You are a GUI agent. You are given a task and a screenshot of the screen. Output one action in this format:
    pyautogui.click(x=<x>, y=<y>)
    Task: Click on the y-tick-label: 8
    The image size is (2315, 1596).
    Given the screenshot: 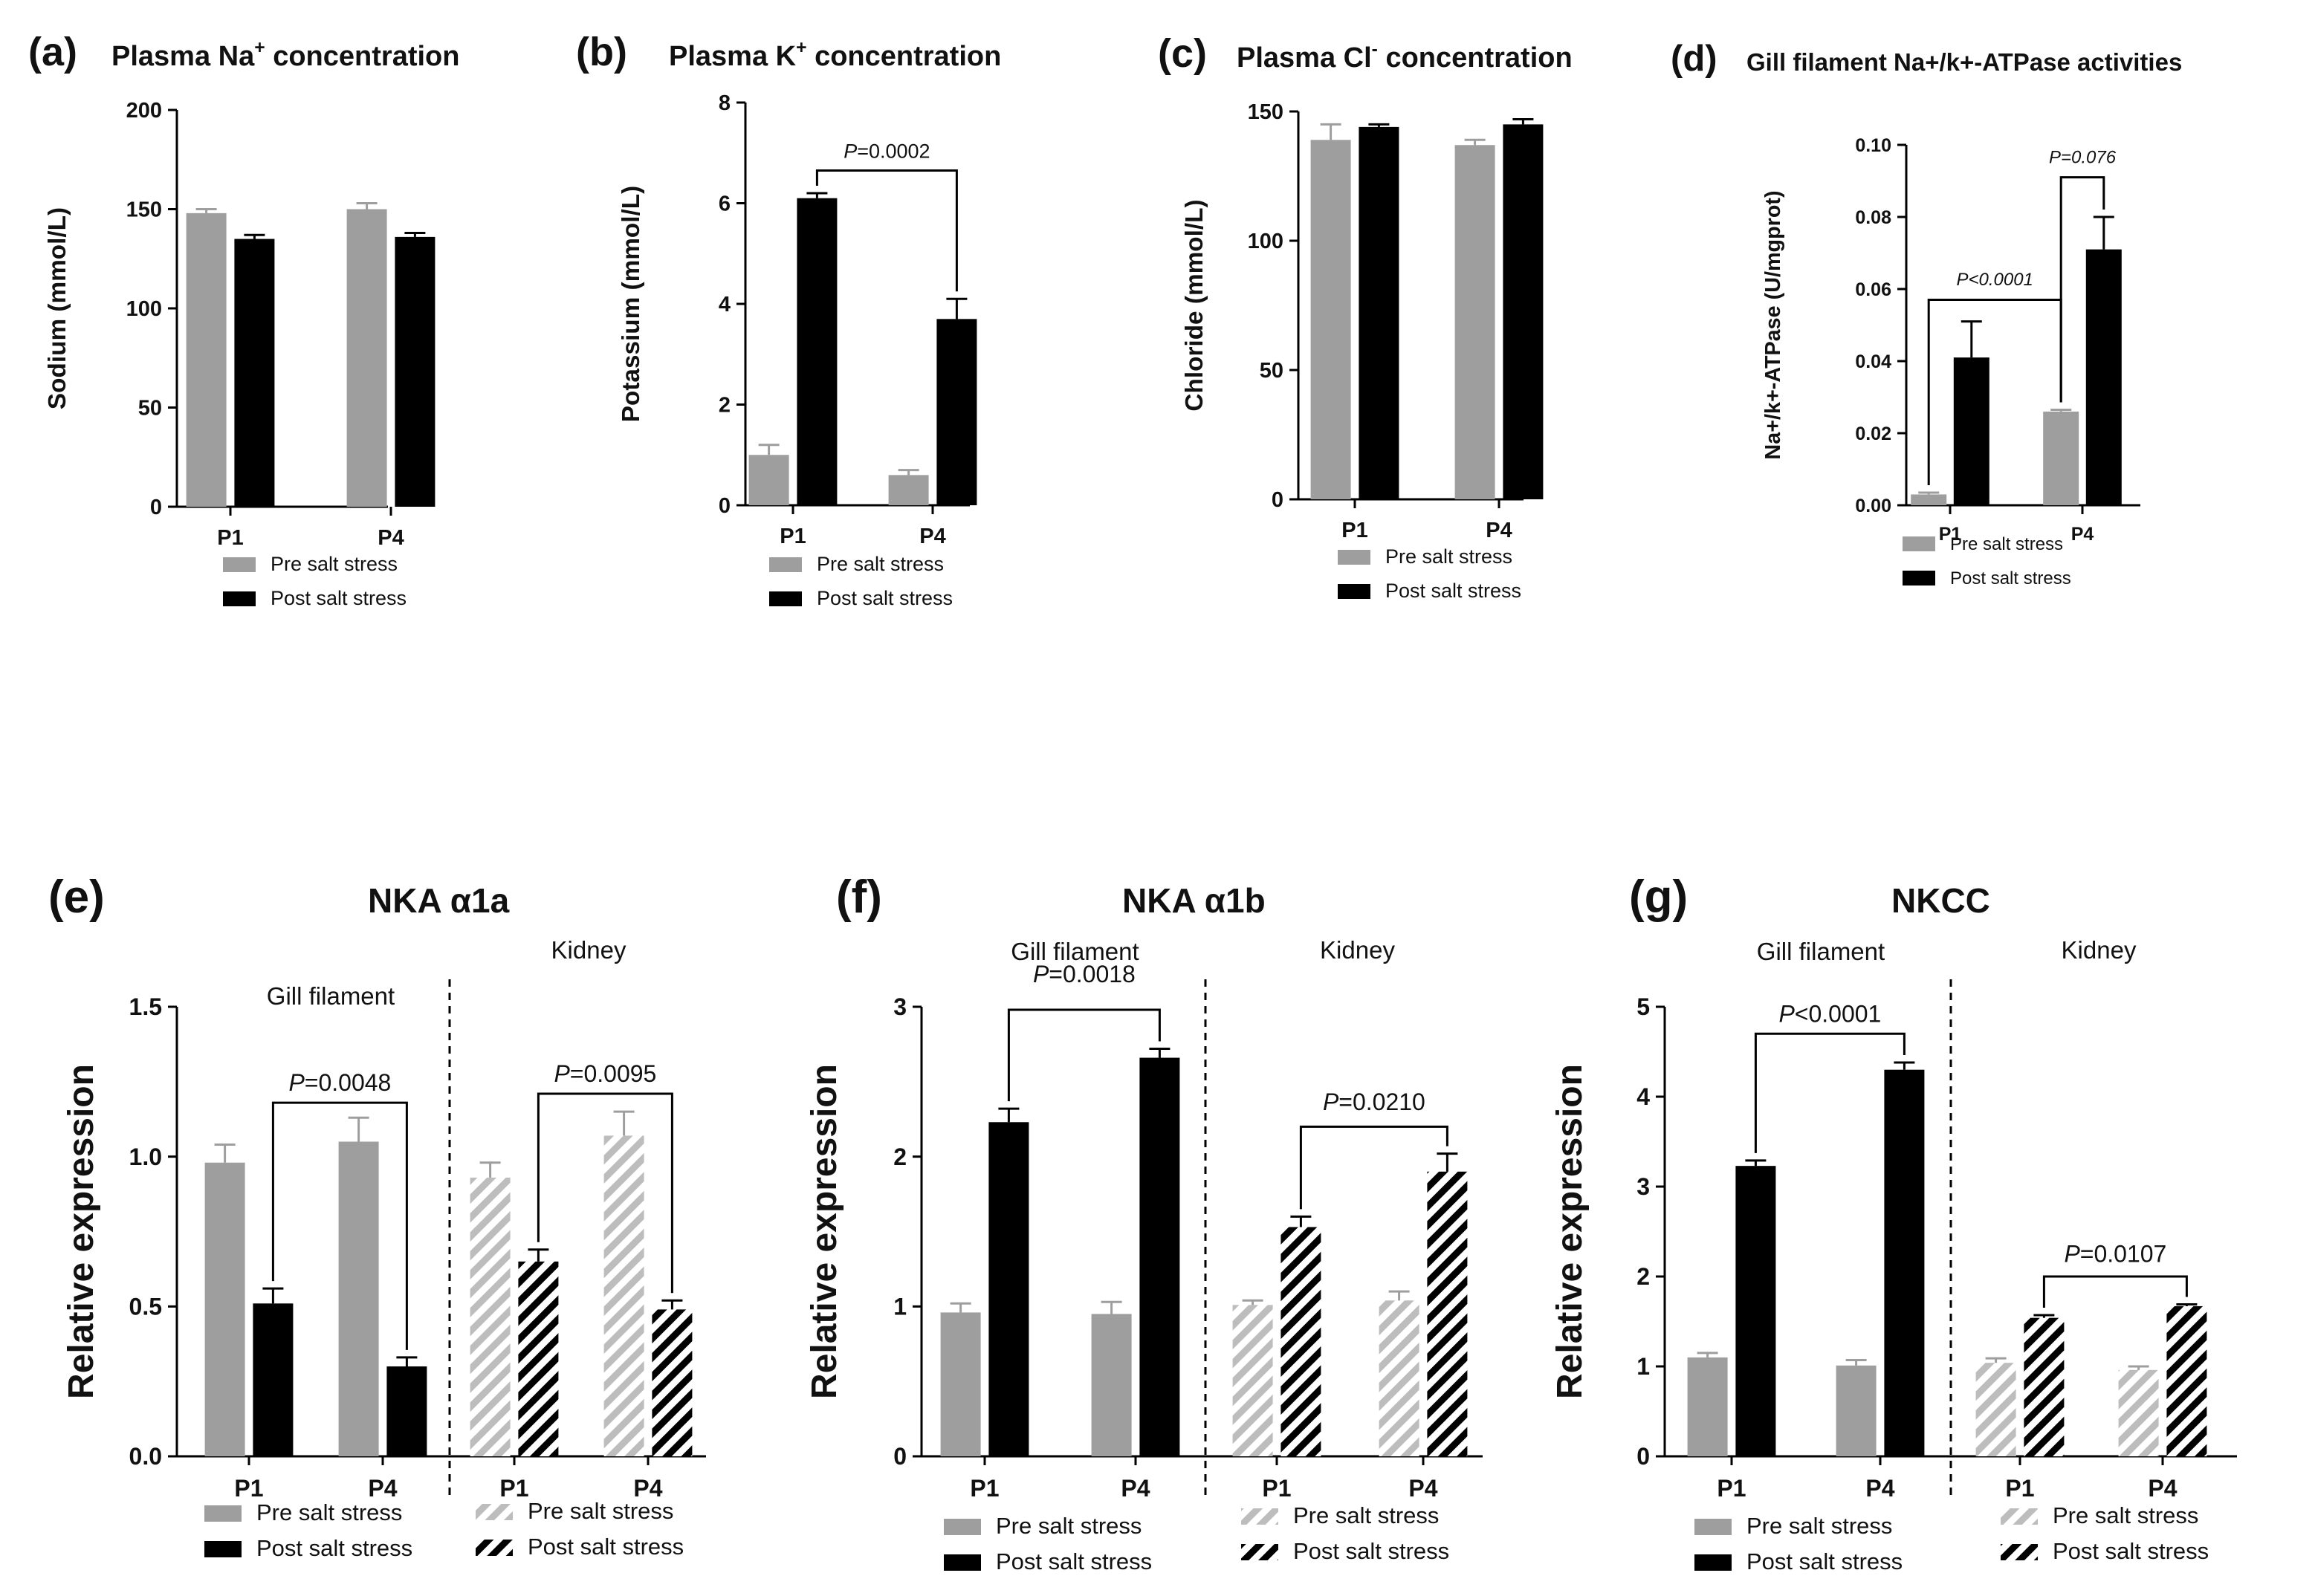 What is the action you would take?
    pyautogui.click(x=725, y=103)
    